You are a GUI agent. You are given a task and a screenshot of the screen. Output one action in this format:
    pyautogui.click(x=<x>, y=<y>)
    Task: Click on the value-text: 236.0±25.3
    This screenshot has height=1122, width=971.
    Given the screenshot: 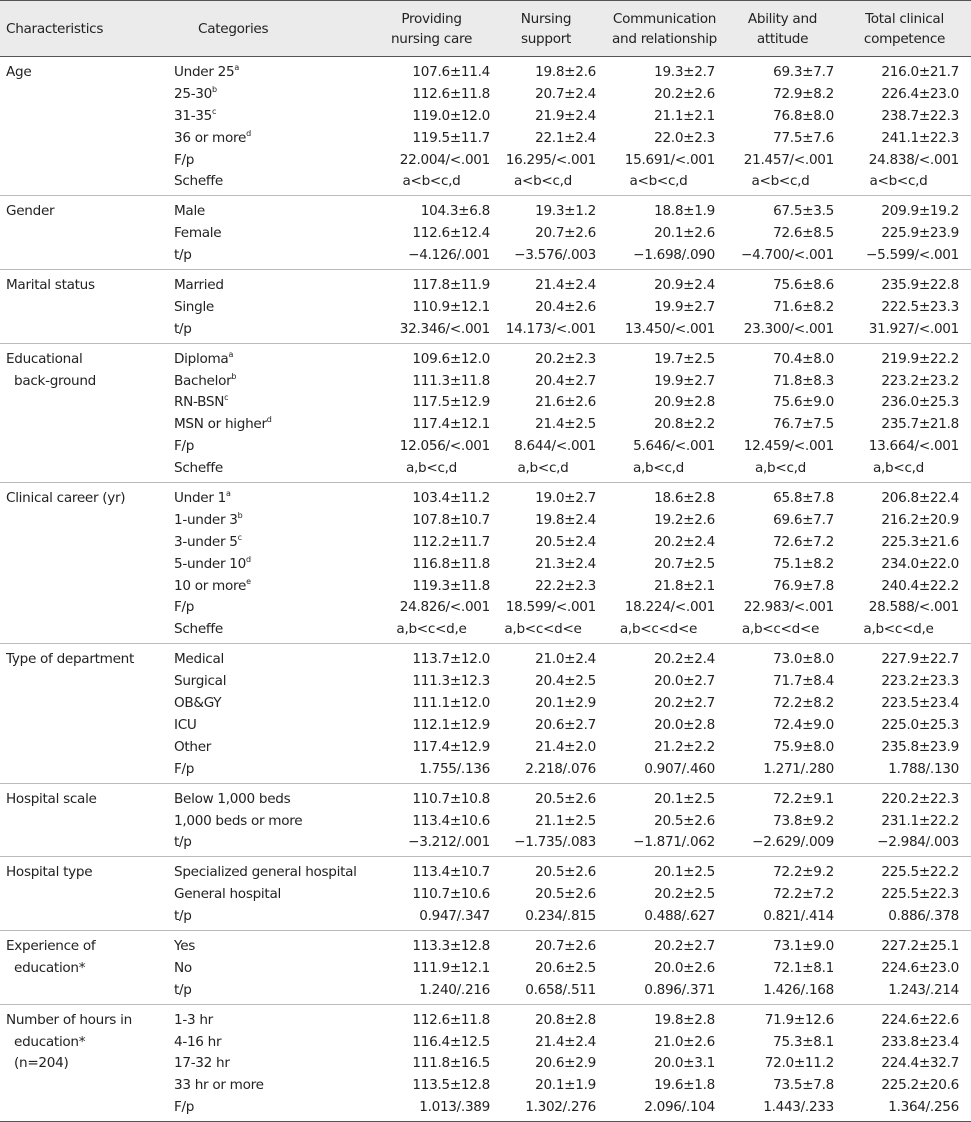 What is the action you would take?
    pyautogui.click(x=920, y=402)
    